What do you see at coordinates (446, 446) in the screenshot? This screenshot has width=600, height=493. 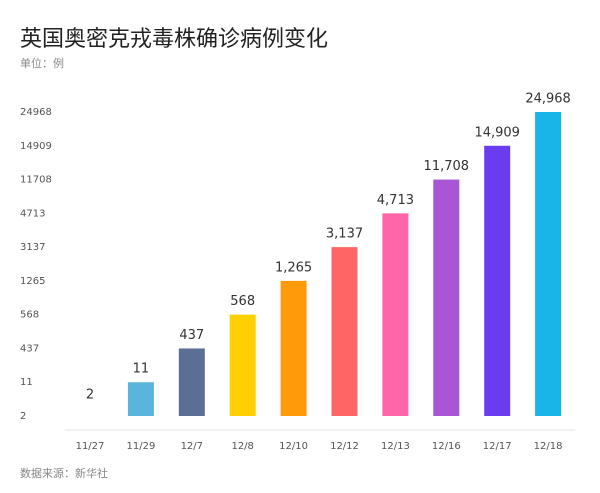 I see `x-tick-label: 12/16` at bounding box center [446, 446].